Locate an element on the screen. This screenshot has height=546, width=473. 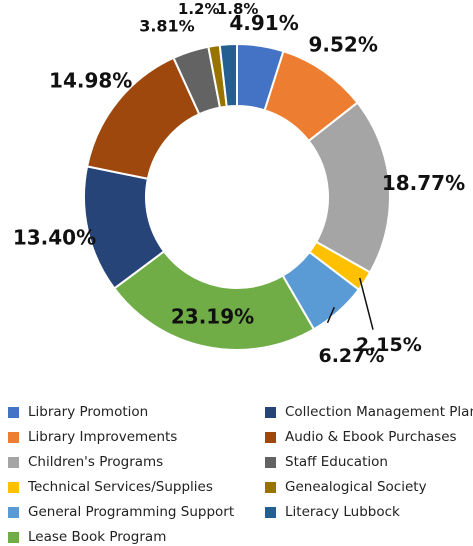
legend-item-collection-management-plan: Collection Management Plan is located at coordinates (369, 412).